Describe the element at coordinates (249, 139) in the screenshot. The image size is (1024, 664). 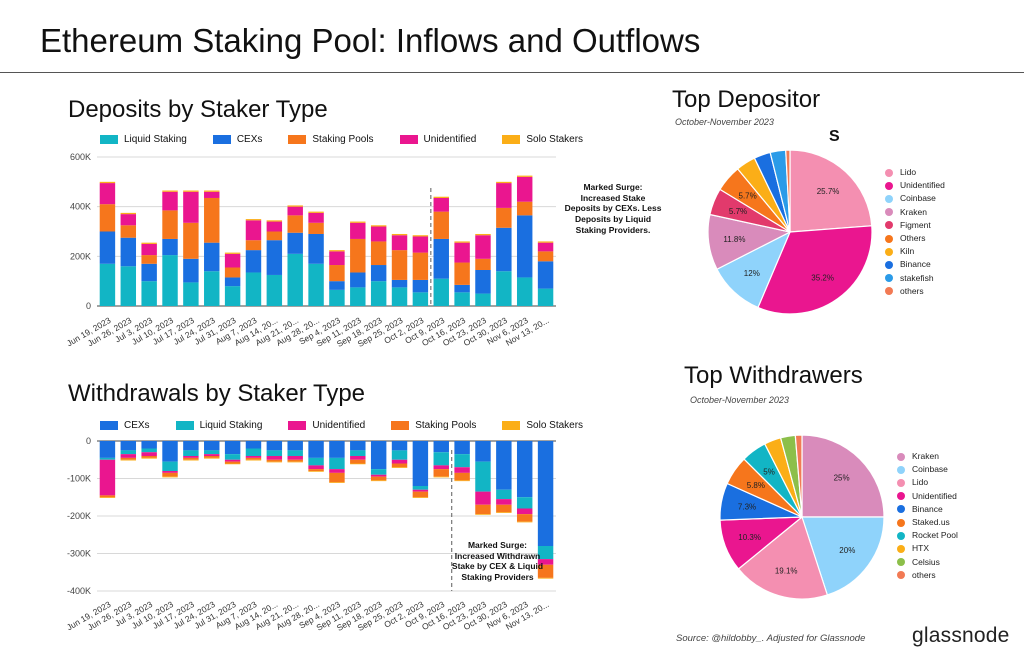
I see `legend-label: CEXs` at that location.